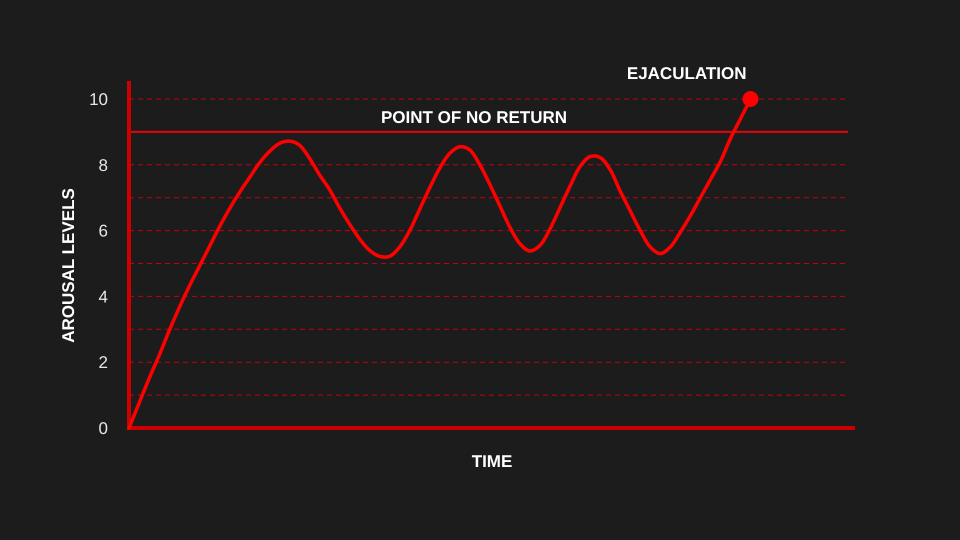 The width and height of the screenshot is (960, 540). What do you see at coordinates (103, 231) in the screenshot?
I see `y-tick-label: 6` at bounding box center [103, 231].